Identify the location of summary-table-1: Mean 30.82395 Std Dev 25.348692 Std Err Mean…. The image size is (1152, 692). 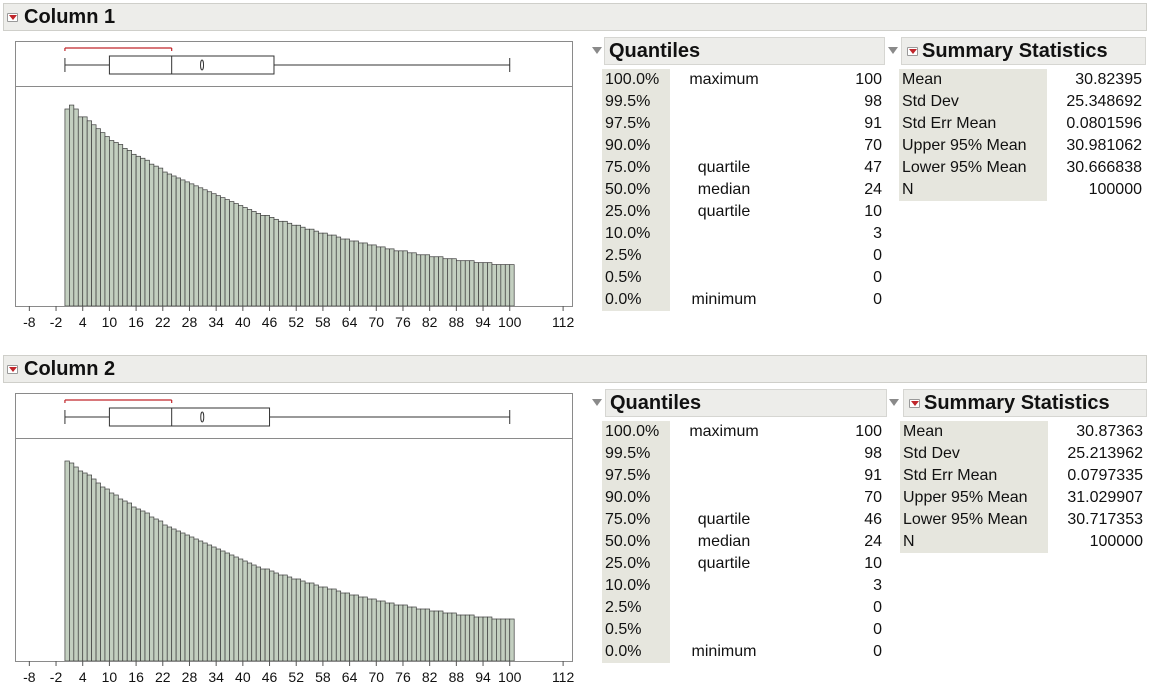
(1020, 135).